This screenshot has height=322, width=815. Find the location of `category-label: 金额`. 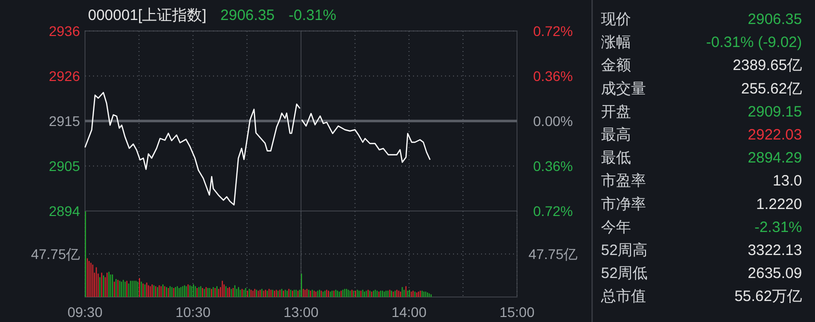

category-label: 金额 is located at coordinates (616, 65).